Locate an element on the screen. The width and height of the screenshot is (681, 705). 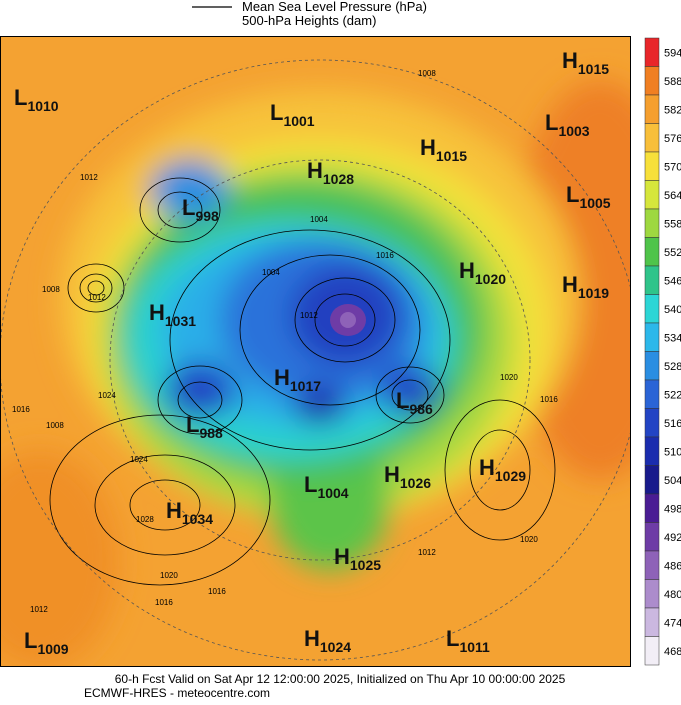
pressure-center: L988 is located at coordinates (204, 426).